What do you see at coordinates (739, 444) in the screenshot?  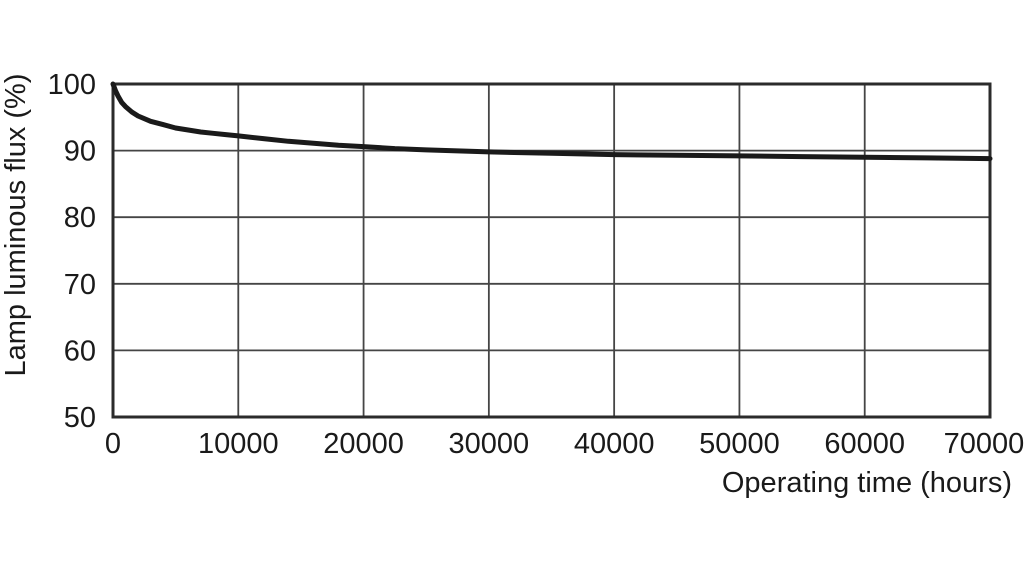 I see `x-tick-label: 50000` at bounding box center [739, 444].